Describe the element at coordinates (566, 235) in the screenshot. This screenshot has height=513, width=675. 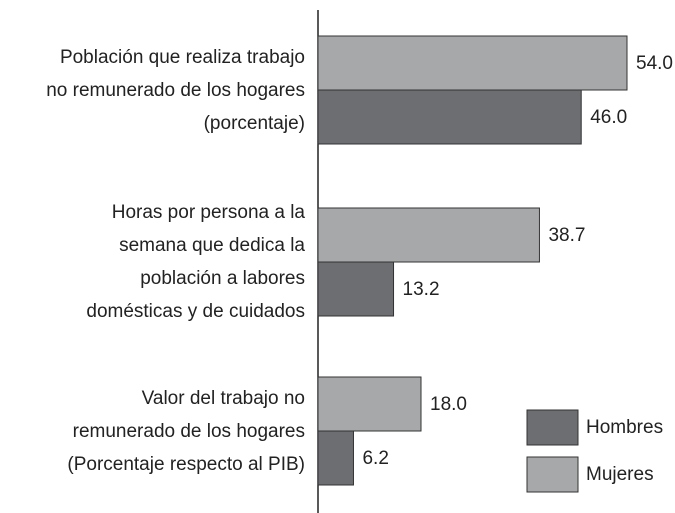
I see `value-label: 38.7` at that location.